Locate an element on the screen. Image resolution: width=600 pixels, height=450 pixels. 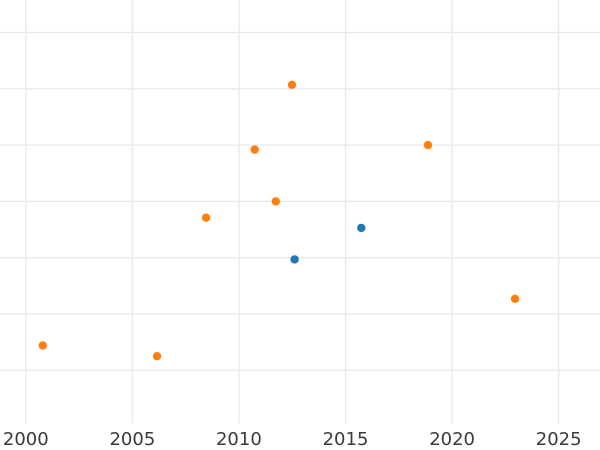
x-tick-label: 2020 is located at coordinates (452, 439).